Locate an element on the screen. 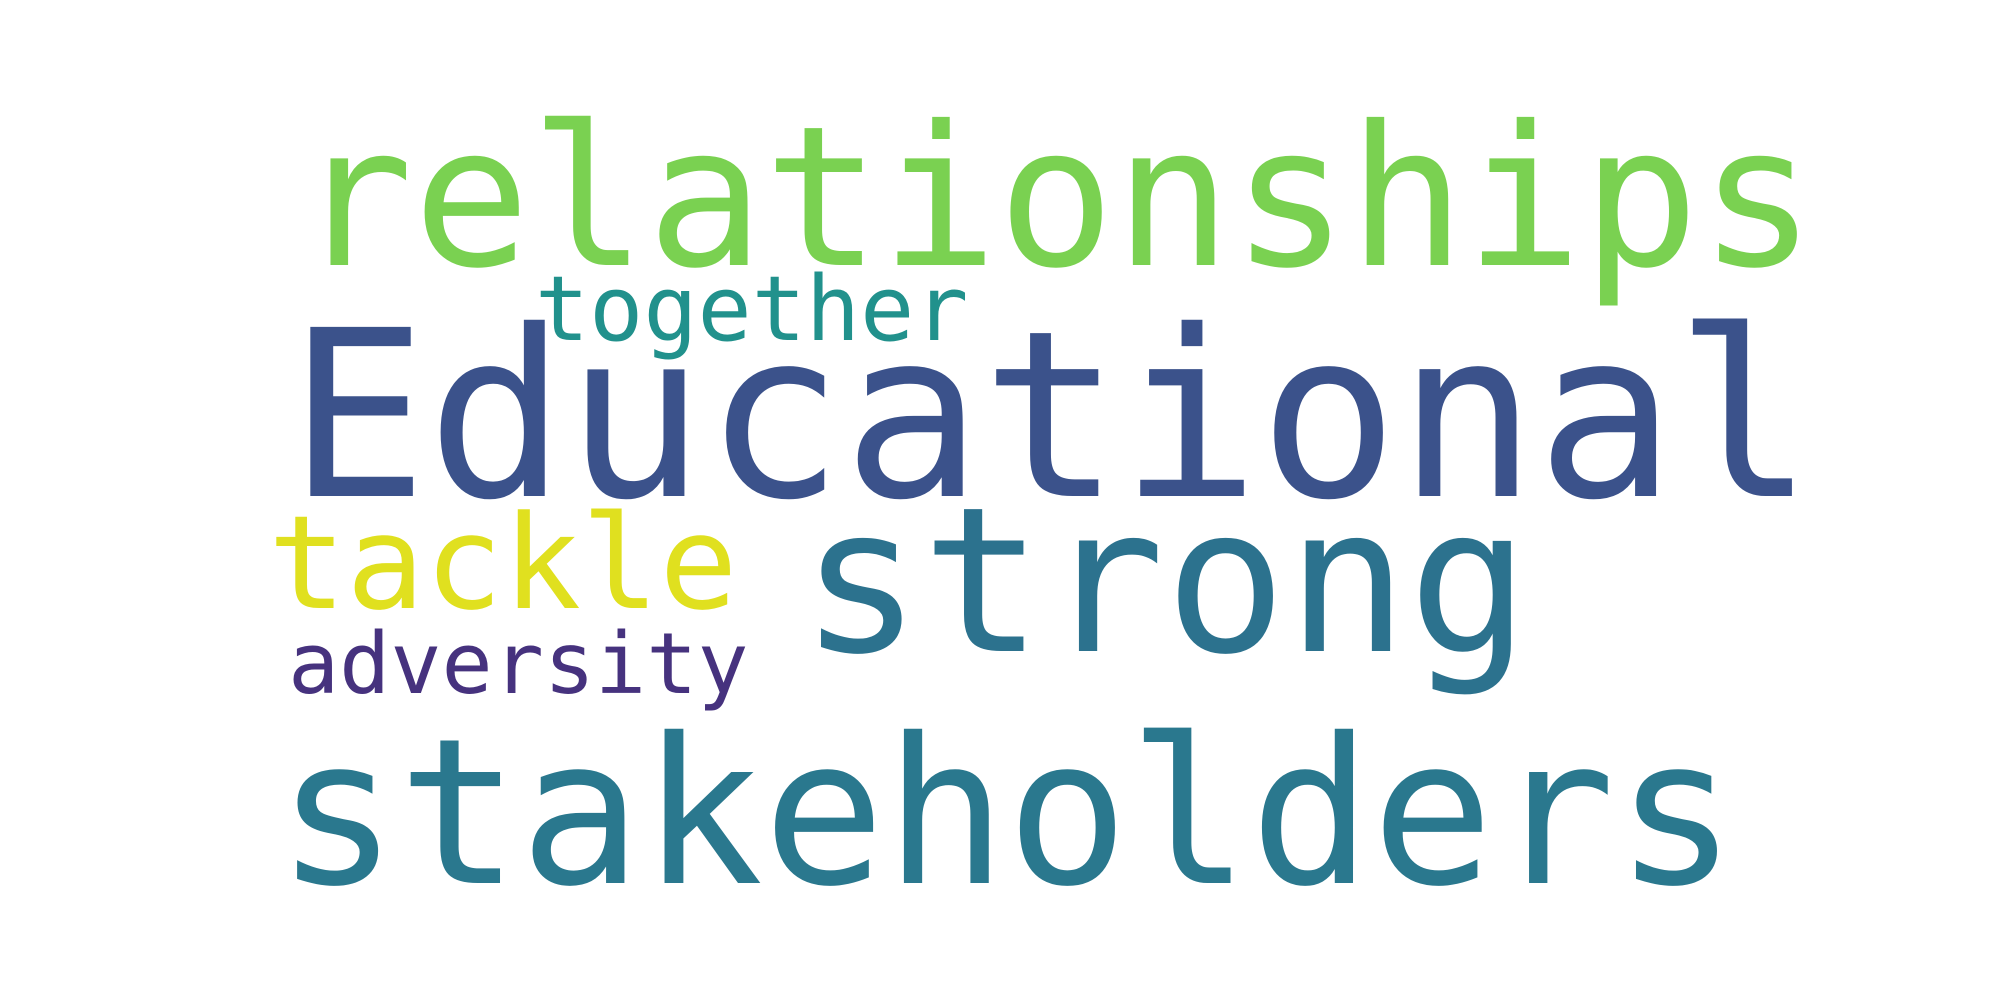 The width and height of the screenshot is (2000, 1000). word-tackle: tackle is located at coordinates (503, 563).